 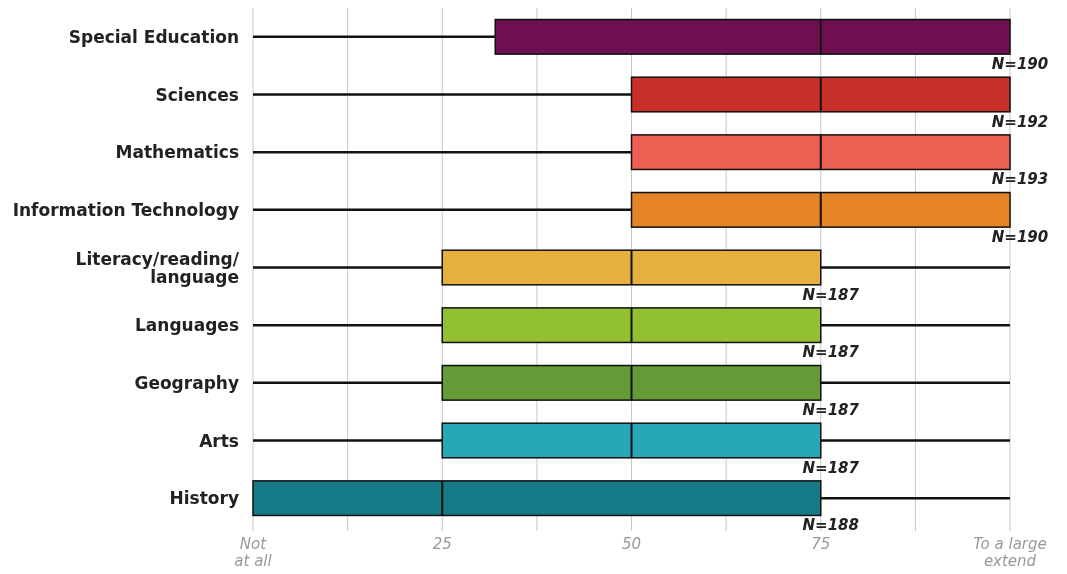 I want to click on y-tick-label: Sciences, so click(x=197, y=94).